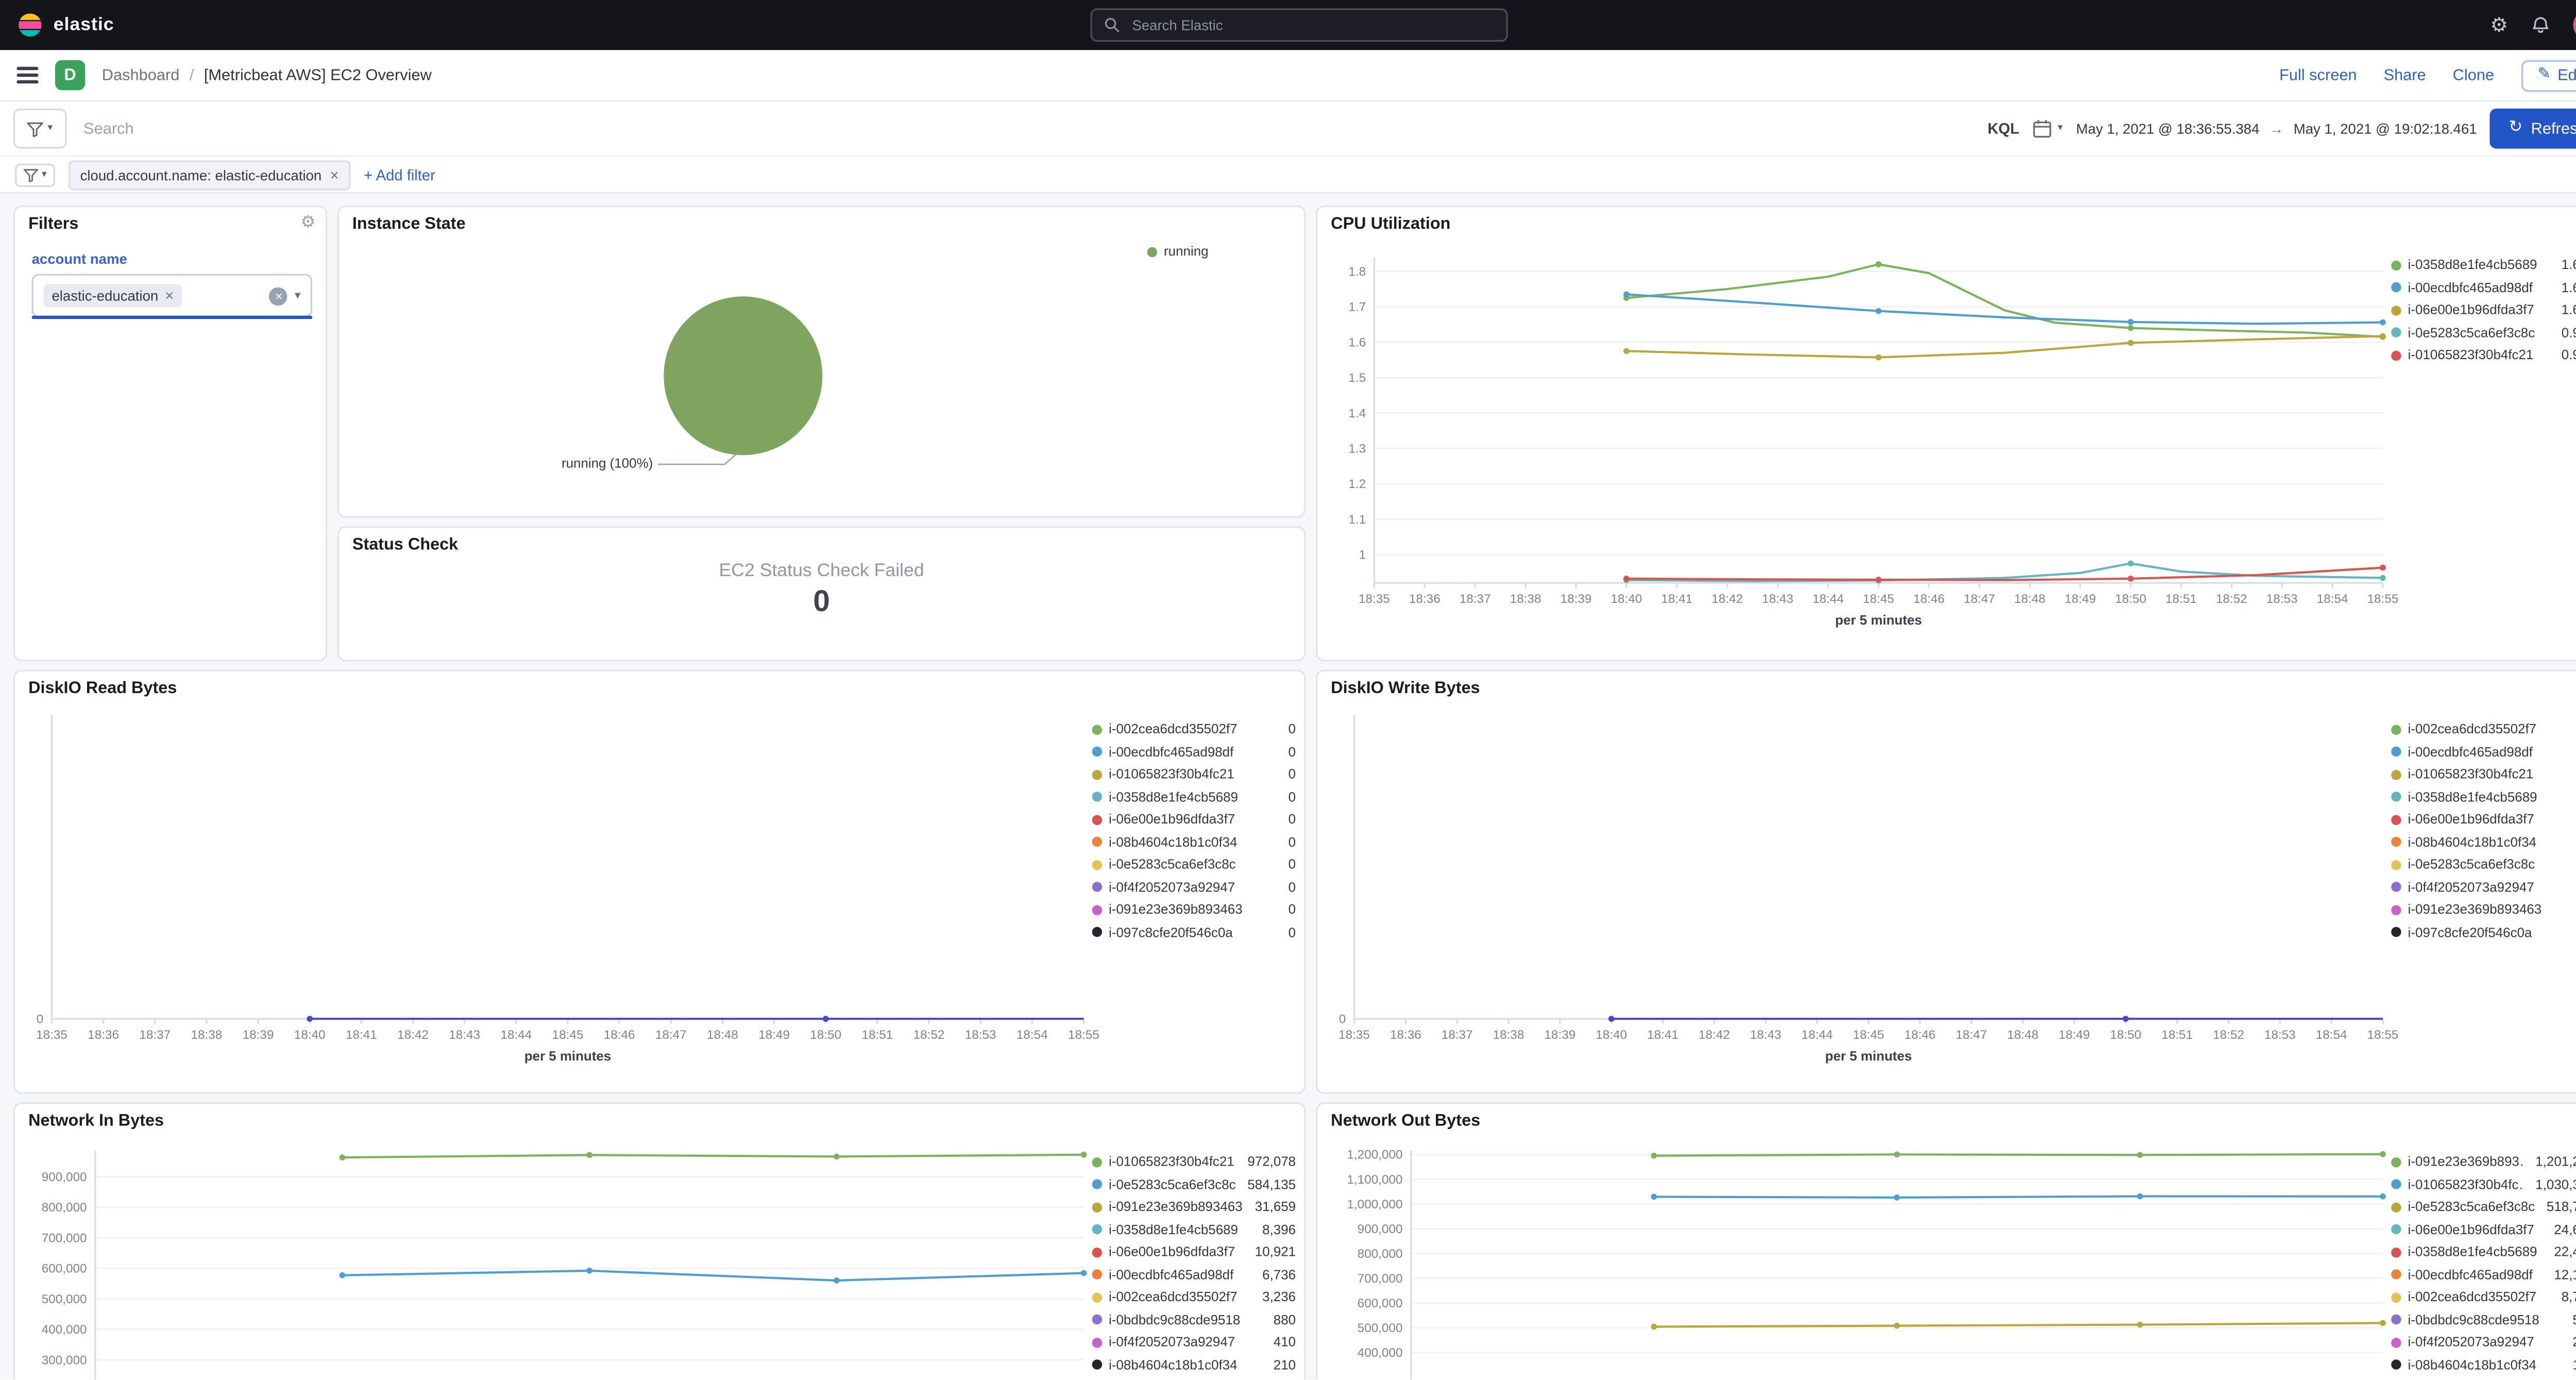 This screenshot has width=2576, height=1380. What do you see at coordinates (2483, 1229) in the screenshot?
I see `legend-item: i-06e00e1b96dfda3f7 24,685` at bounding box center [2483, 1229].